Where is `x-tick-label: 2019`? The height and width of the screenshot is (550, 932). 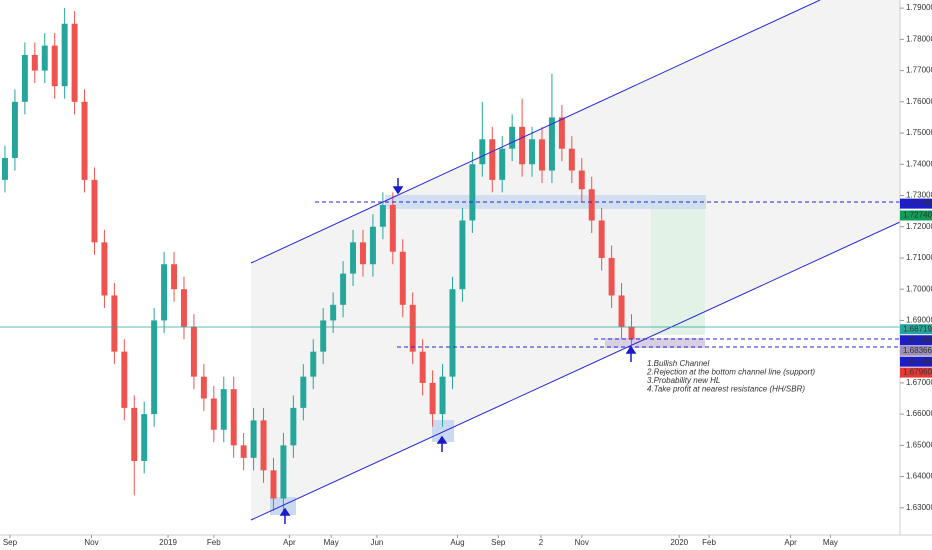 x-tick-label: 2019 is located at coordinates (168, 542).